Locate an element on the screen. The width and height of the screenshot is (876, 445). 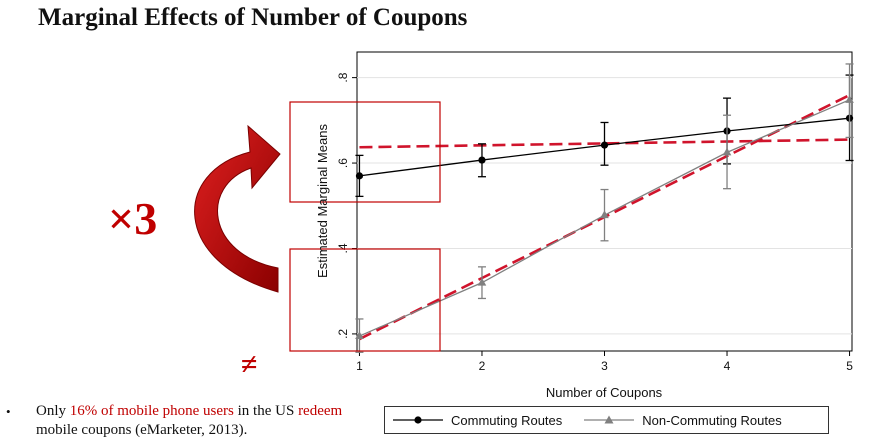
y-axis-label: Estimated Marginal Means is located at coordinates (322, 201).